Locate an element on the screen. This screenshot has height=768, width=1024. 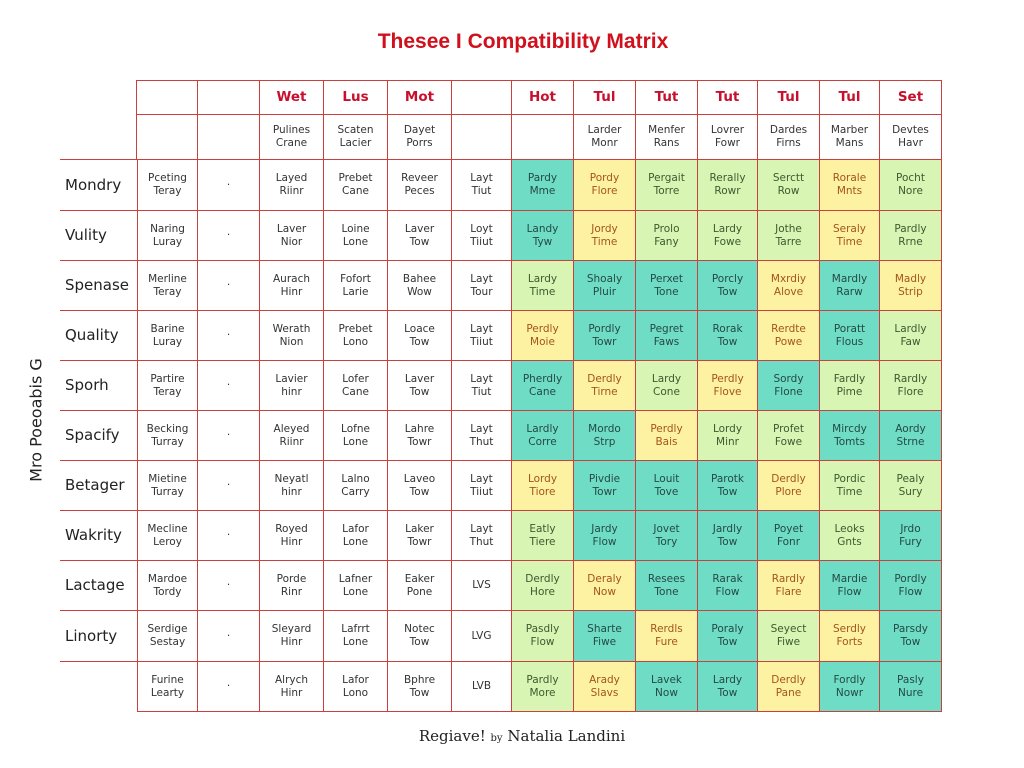
rating-cell: Perdly Bais is located at coordinates (667, 436).